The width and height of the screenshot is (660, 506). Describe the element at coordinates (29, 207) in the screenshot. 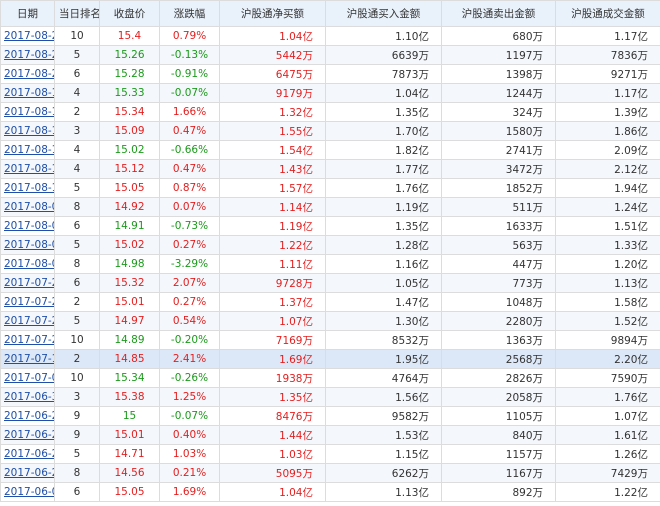

I see `date-link: 2017-08-09` at that location.